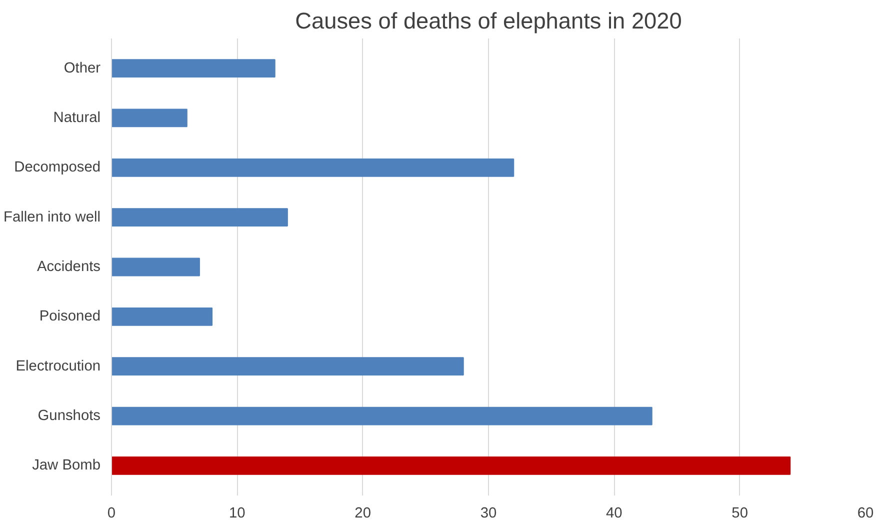  Describe the element at coordinates (488, 21) in the screenshot. I see `chart-title: Causes of deaths of elephants in 2020` at that location.